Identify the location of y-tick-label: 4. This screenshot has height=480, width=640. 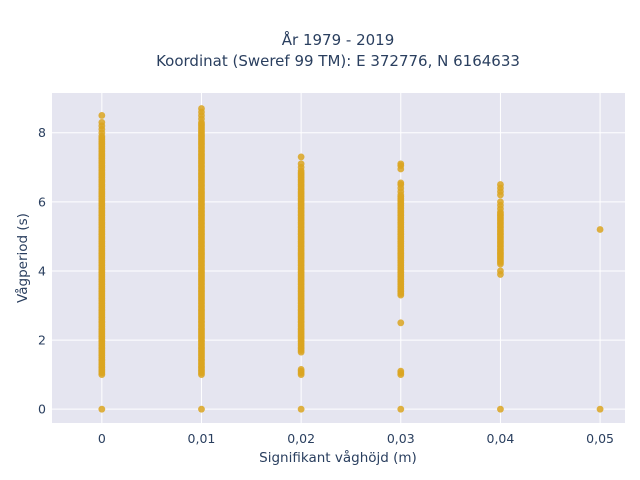
(42, 270).